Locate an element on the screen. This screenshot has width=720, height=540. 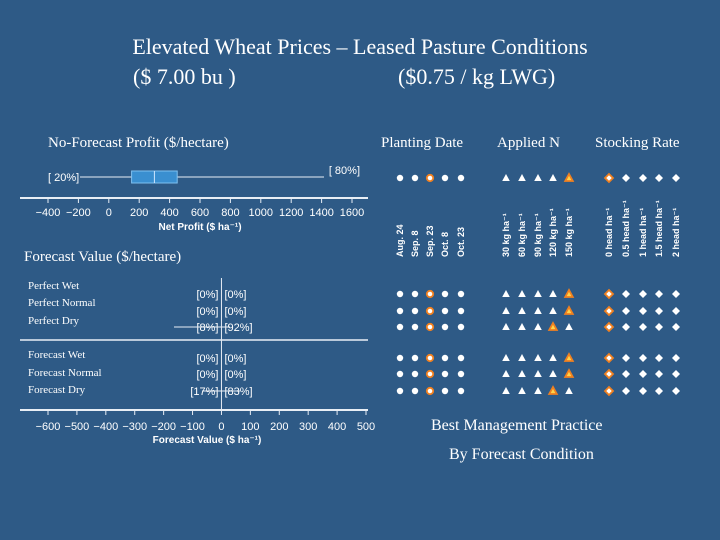
forecast-value-title: Forecast Value ($/hectare) is located at coordinates (103, 257).